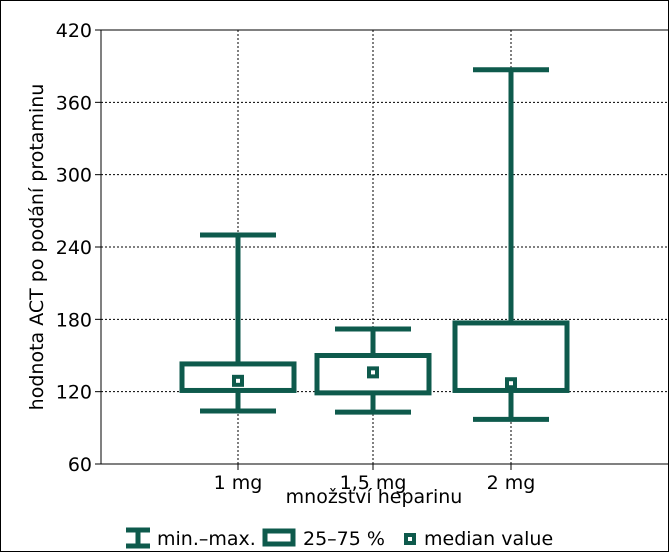  What do you see at coordinates (37, 247) in the screenshot?
I see `y-axis-label: hodnota ACT po podání protaminu` at bounding box center [37, 247].